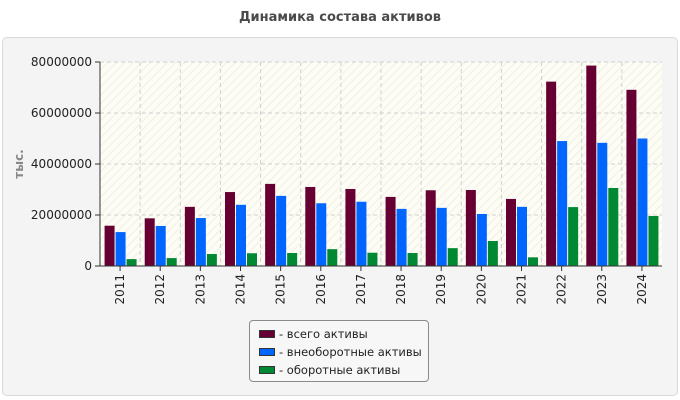  I want to click on x-tick-label: 2011, so click(120, 289).